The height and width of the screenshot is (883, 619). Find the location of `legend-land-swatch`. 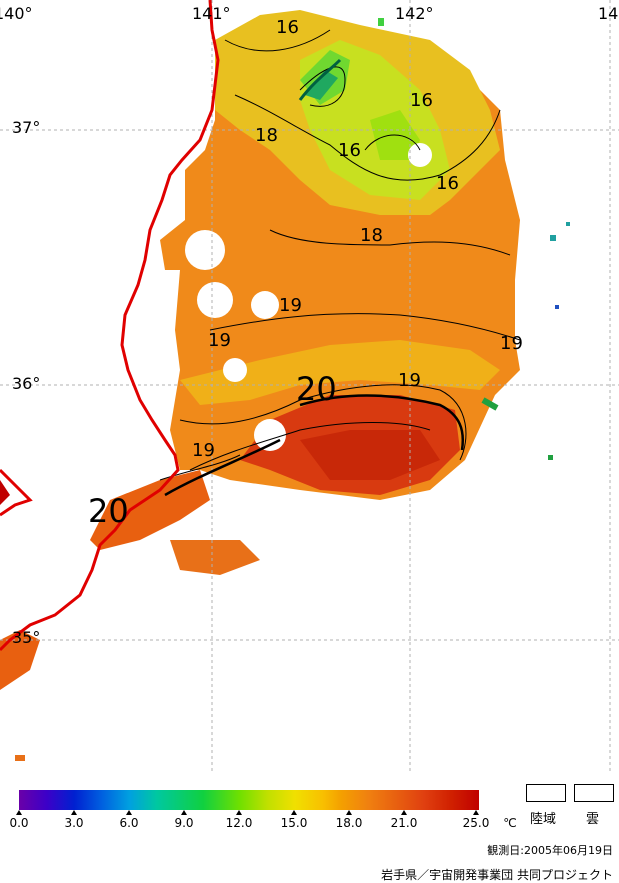

legend-land-swatch is located at coordinates (546, 793).